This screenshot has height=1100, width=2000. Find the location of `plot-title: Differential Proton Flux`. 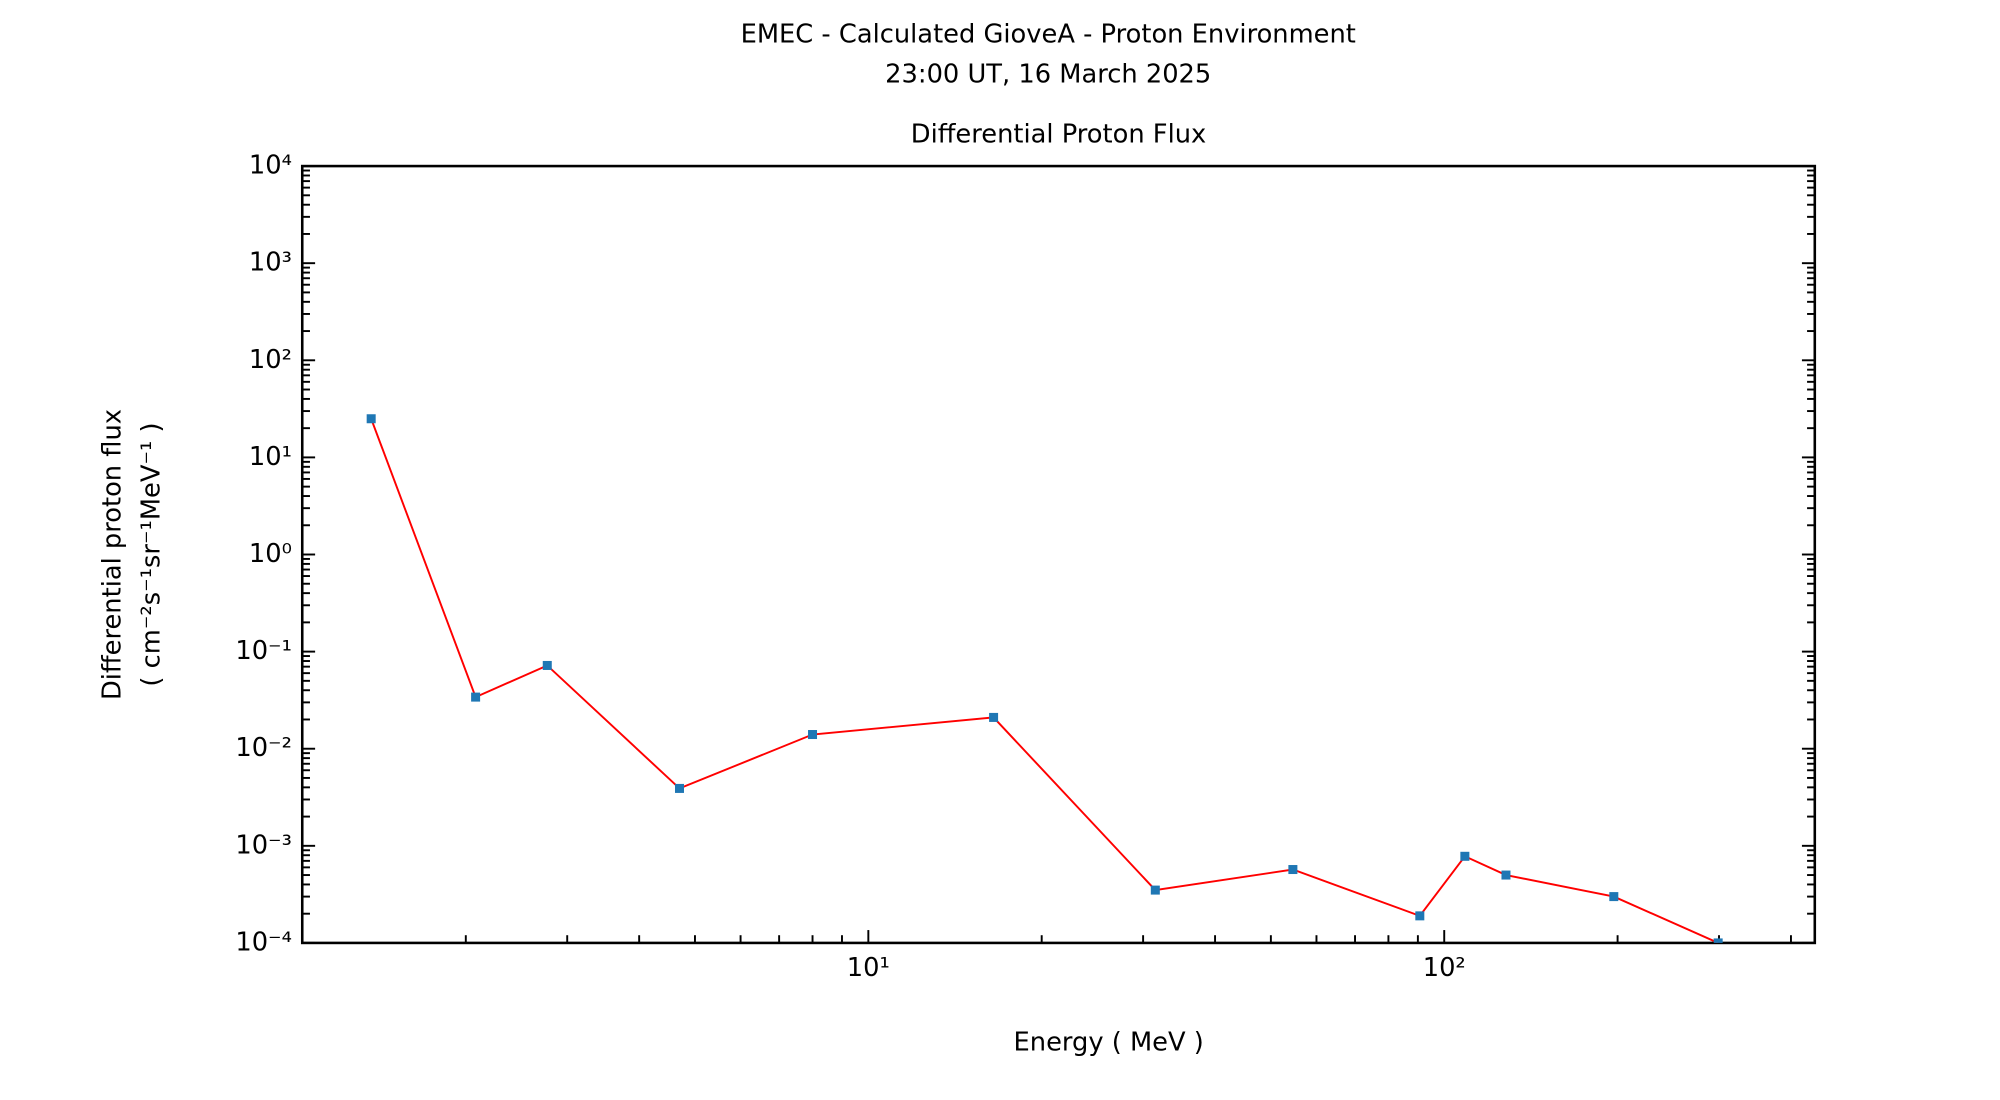

plot-title: Differential Proton Flux is located at coordinates (1059, 135).